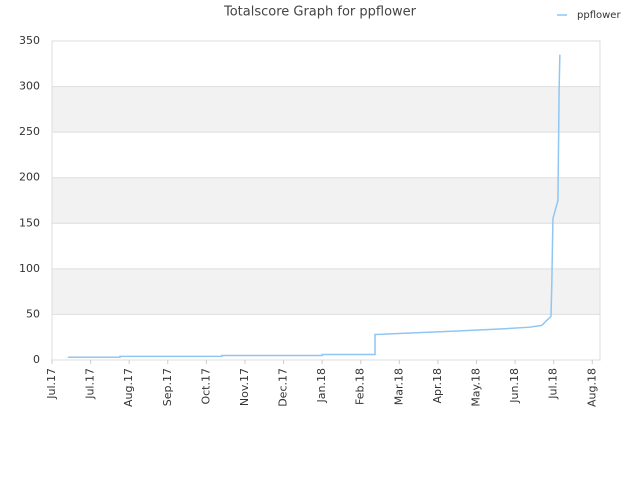 This screenshot has width=640, height=480. What do you see at coordinates (283, 387) in the screenshot?
I see `x-tick-label: Dec.17` at bounding box center [283, 387].